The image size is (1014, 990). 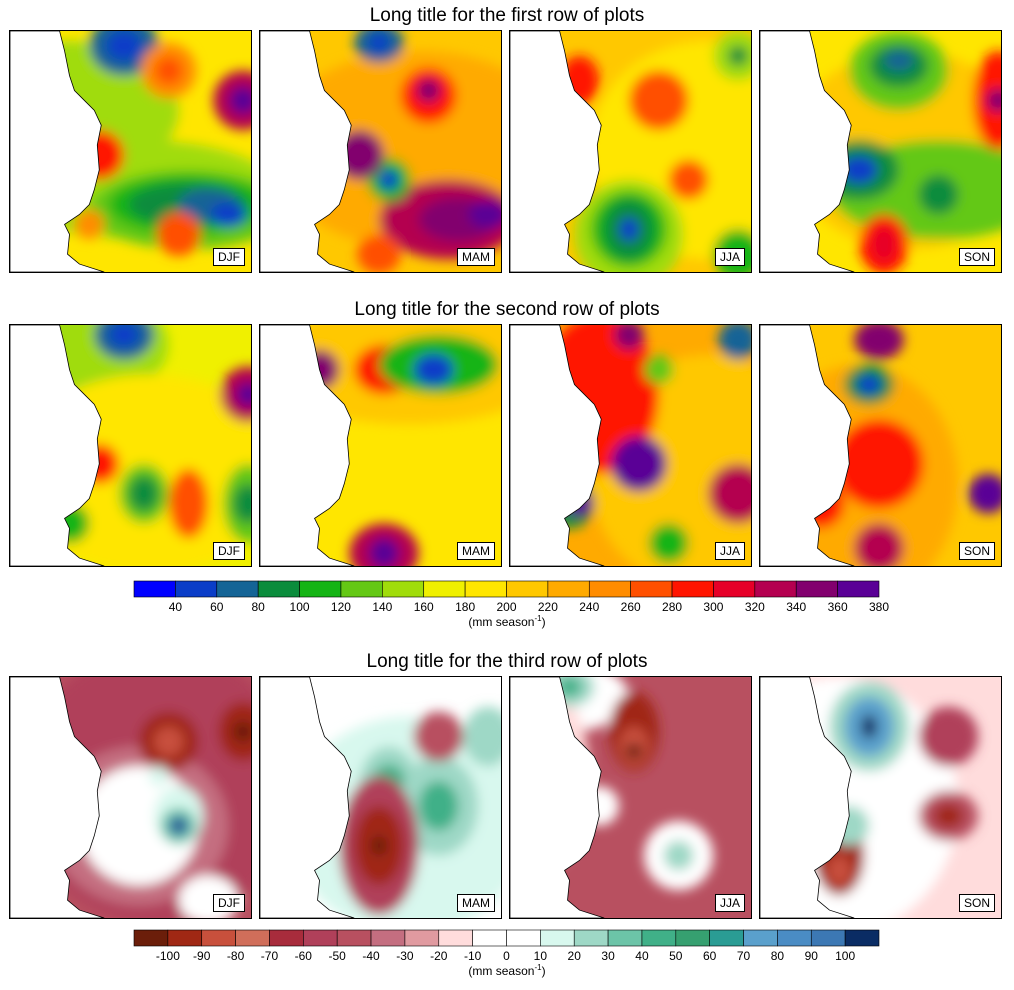 What do you see at coordinates (574, 956) in the screenshot?
I see `colorbar-tick-label: 20` at bounding box center [574, 956].